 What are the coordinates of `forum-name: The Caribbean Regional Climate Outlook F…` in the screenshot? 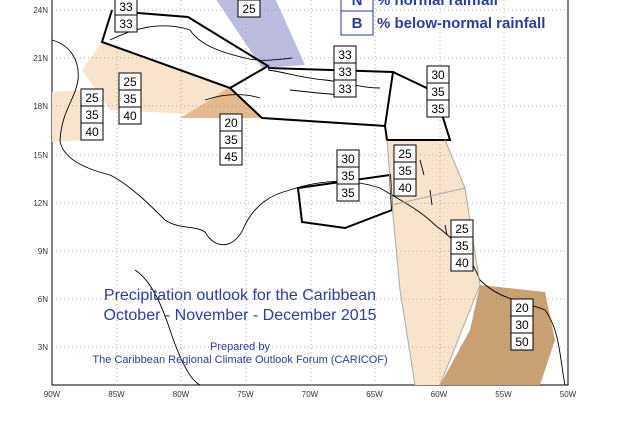 It's located at (239, 360).